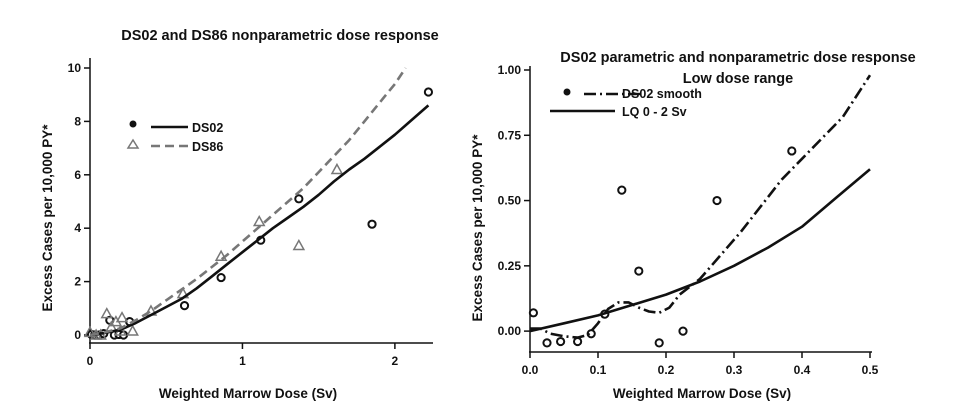  Describe the element at coordinates (598, 370) in the screenshot. I see `right-x-tick-label: 0.1` at that location.